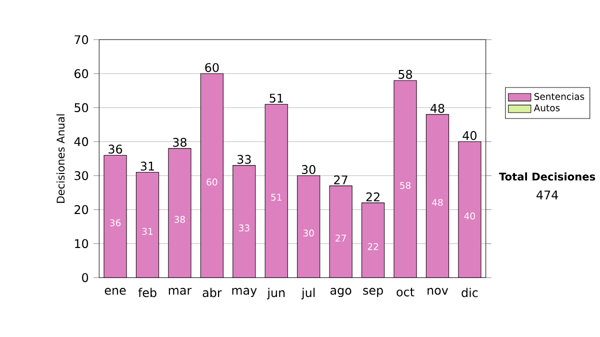 The height and width of the screenshot is (337, 600). What do you see at coordinates (212, 182) in the screenshot?
I see `data-label: 60` at bounding box center [212, 182].